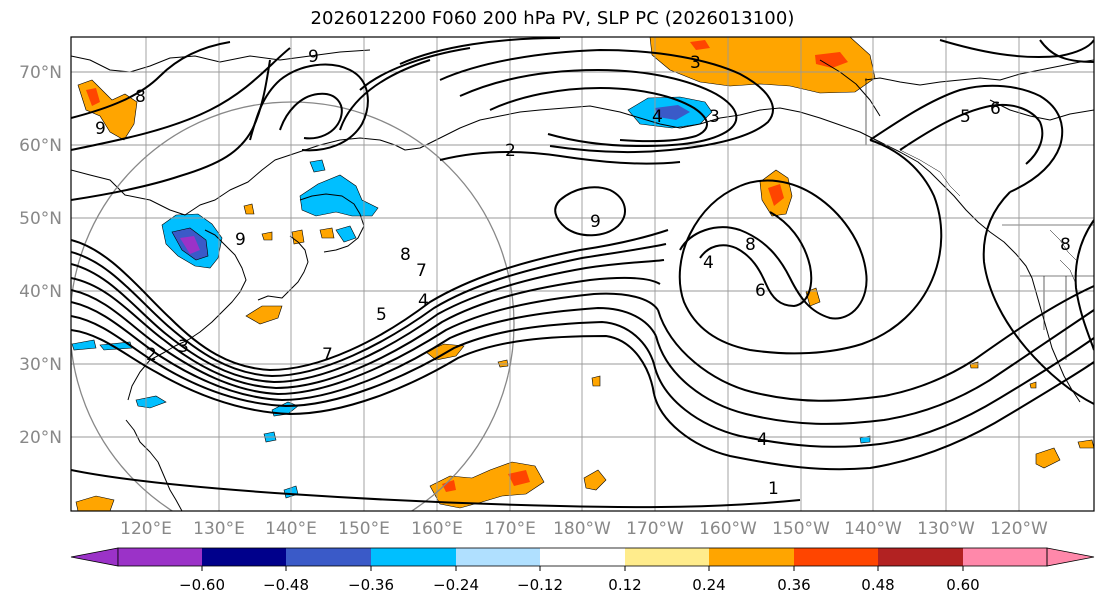 The image size is (1105, 604). What do you see at coordinates (364, 529) in the screenshot?
I see `lon-label-150e: 150°E` at bounding box center [364, 529].